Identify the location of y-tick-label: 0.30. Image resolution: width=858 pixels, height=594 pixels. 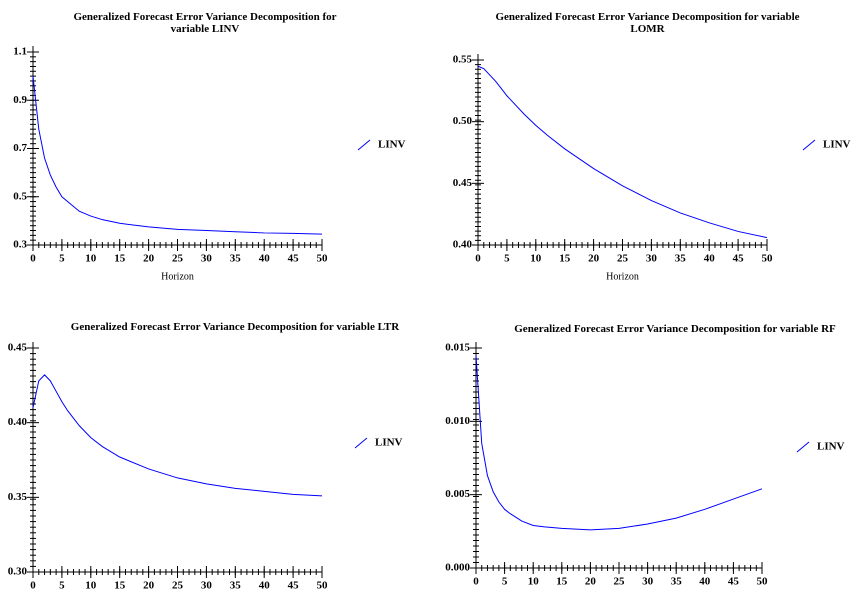
(18, 572).